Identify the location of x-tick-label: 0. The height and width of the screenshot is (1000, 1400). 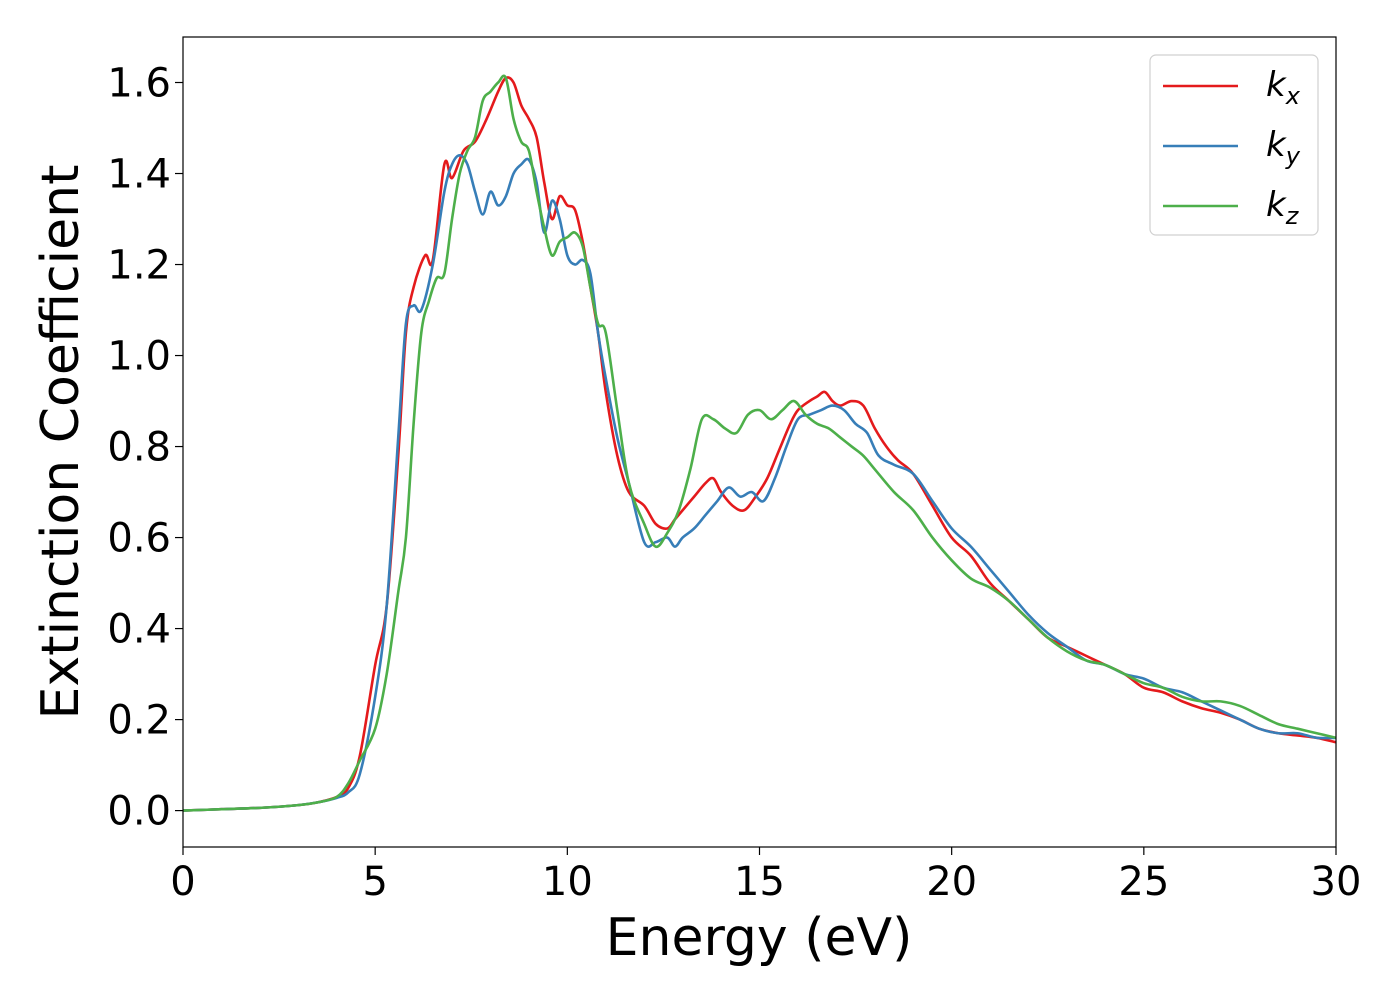
(182, 882).